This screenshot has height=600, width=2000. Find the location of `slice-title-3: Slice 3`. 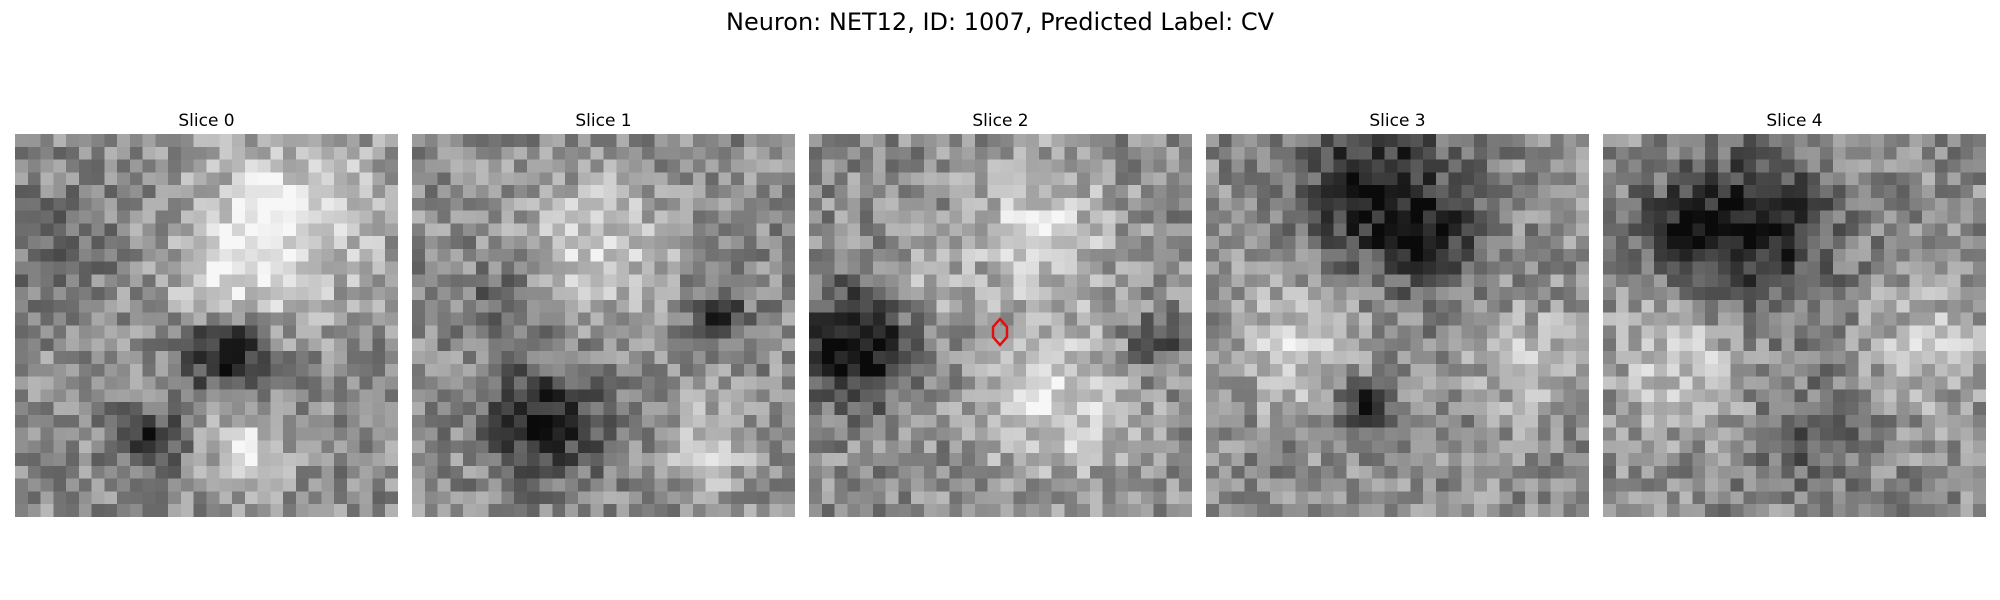

slice-title-3: Slice 3 is located at coordinates (1397, 121).